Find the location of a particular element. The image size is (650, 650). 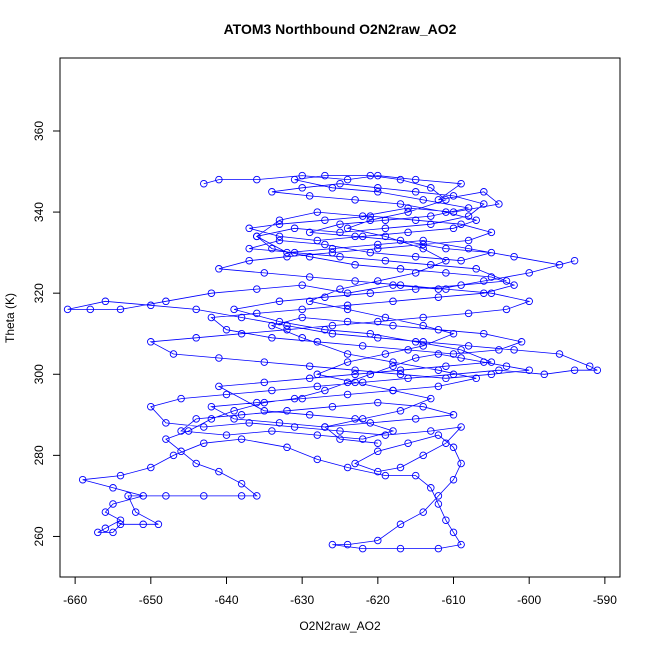

y-tick-label: 300 is located at coordinates (39, 374).